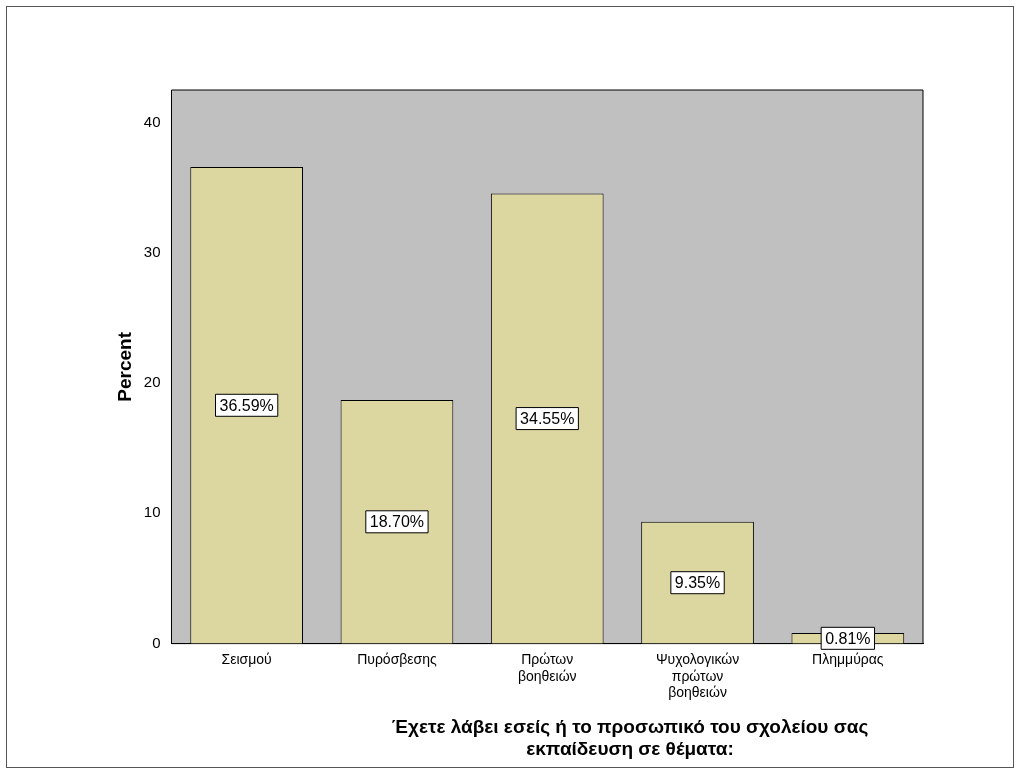 The height and width of the screenshot is (776, 1023). What do you see at coordinates (152, 121) in the screenshot?
I see `y-tick-label: 40` at bounding box center [152, 121].